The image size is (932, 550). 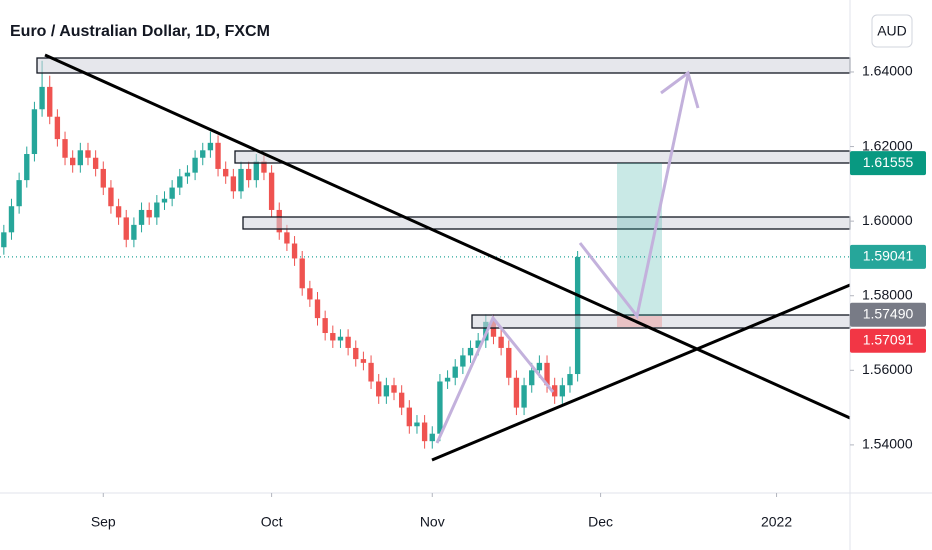 I want to click on x-tick-label: 2022, so click(x=776, y=522).